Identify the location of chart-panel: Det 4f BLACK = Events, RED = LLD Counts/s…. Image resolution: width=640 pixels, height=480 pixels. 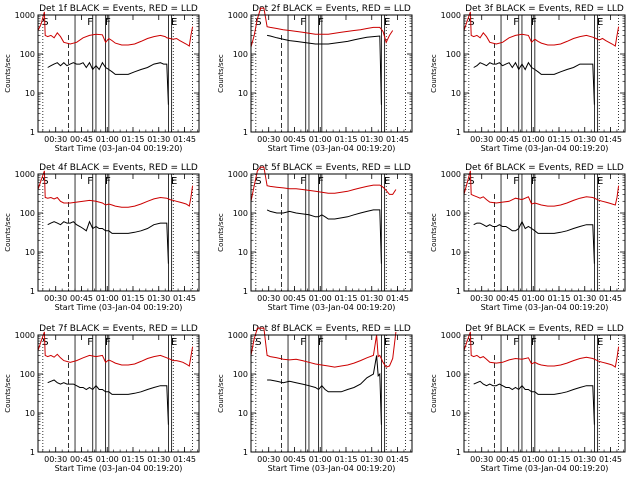
(102, 237).